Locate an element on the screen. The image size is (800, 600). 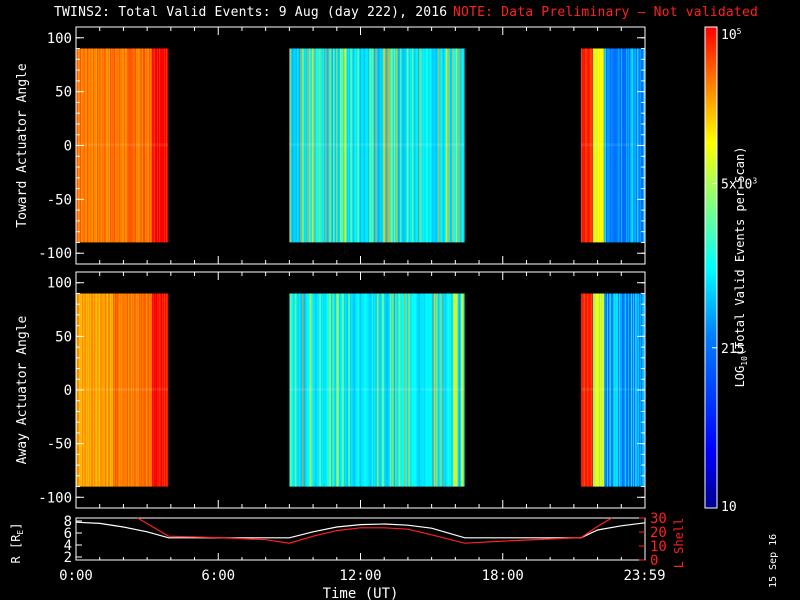
date-stamp: 15 Sep 16 is located at coordinates (773, 560).